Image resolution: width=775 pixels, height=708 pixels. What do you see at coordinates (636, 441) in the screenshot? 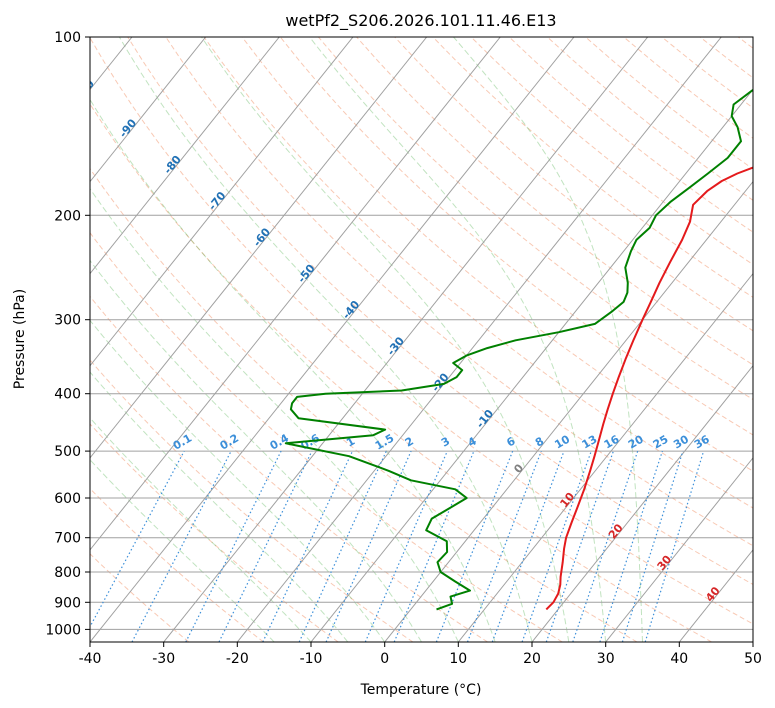
I see `mixing-ratio-label: 20` at bounding box center [636, 441].